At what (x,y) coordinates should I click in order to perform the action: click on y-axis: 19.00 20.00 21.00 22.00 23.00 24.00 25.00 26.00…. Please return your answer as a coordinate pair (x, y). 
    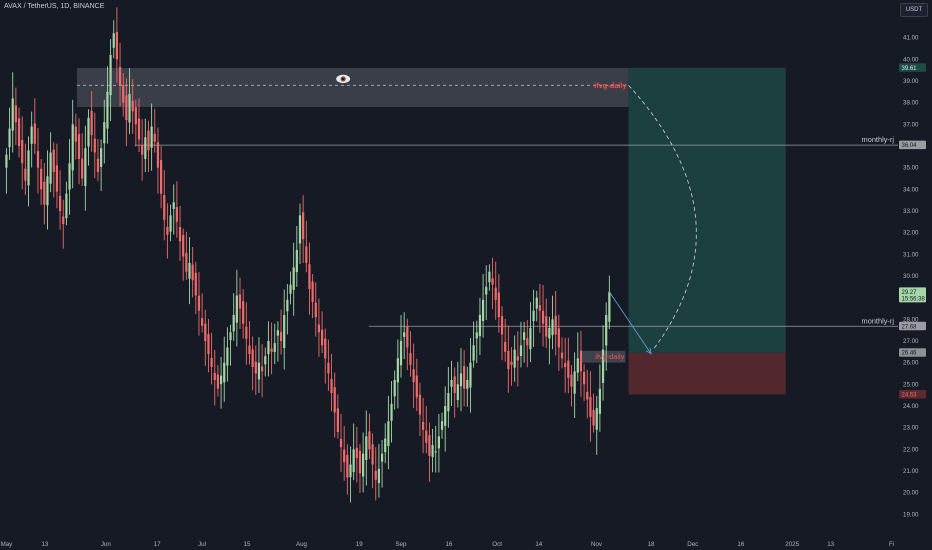
    Looking at the image, I should click on (911, 277).